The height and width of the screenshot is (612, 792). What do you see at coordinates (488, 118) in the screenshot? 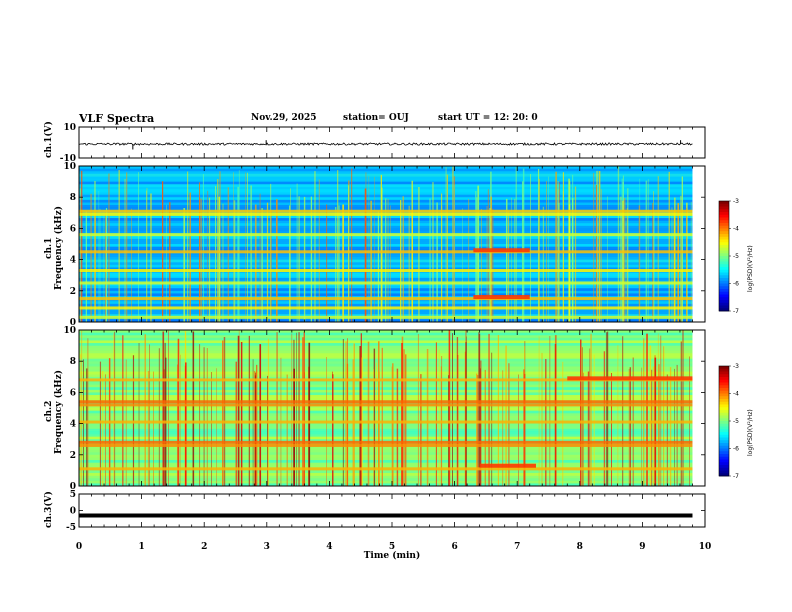
I see `start-time-label: start UT = 12: 20: 0` at bounding box center [488, 118].